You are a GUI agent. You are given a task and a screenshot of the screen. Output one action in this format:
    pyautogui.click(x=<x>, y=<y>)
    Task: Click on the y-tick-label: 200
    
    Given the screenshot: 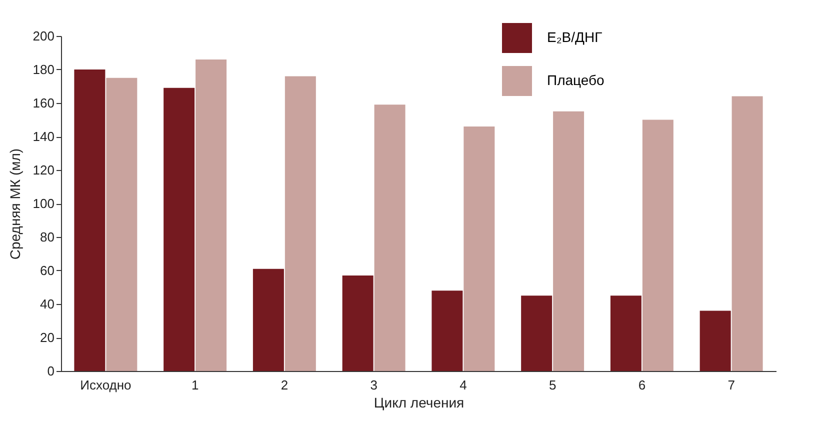 What is the action you would take?
    pyautogui.click(x=43, y=36)
    